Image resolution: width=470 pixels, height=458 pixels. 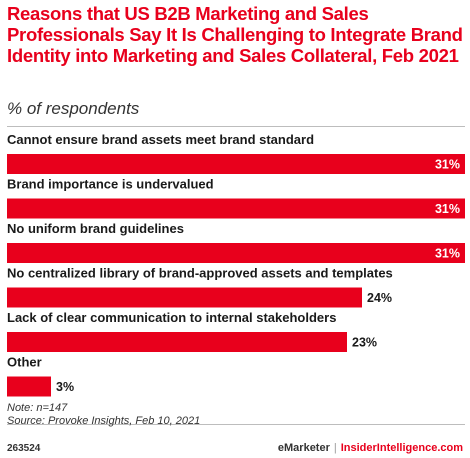 What do you see at coordinates (110, 184) in the screenshot?
I see `category-label: Brand importance is undervalued` at bounding box center [110, 184].